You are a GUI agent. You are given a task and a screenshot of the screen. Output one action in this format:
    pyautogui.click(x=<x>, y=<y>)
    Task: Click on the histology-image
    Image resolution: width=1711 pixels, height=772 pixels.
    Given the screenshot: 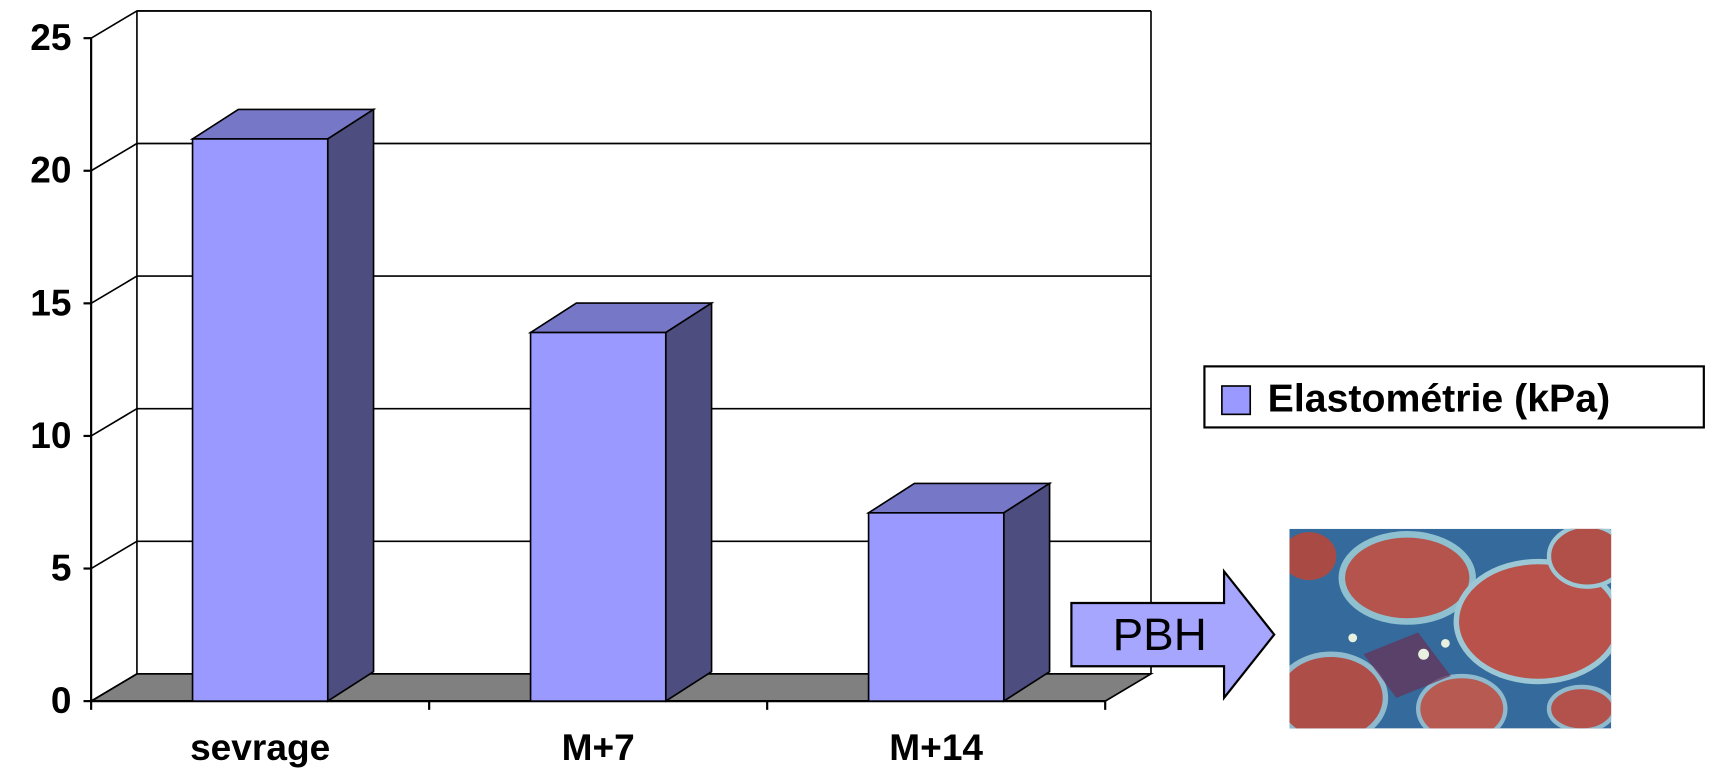 What is the action you would take?
    pyautogui.click(x=1450, y=628)
    